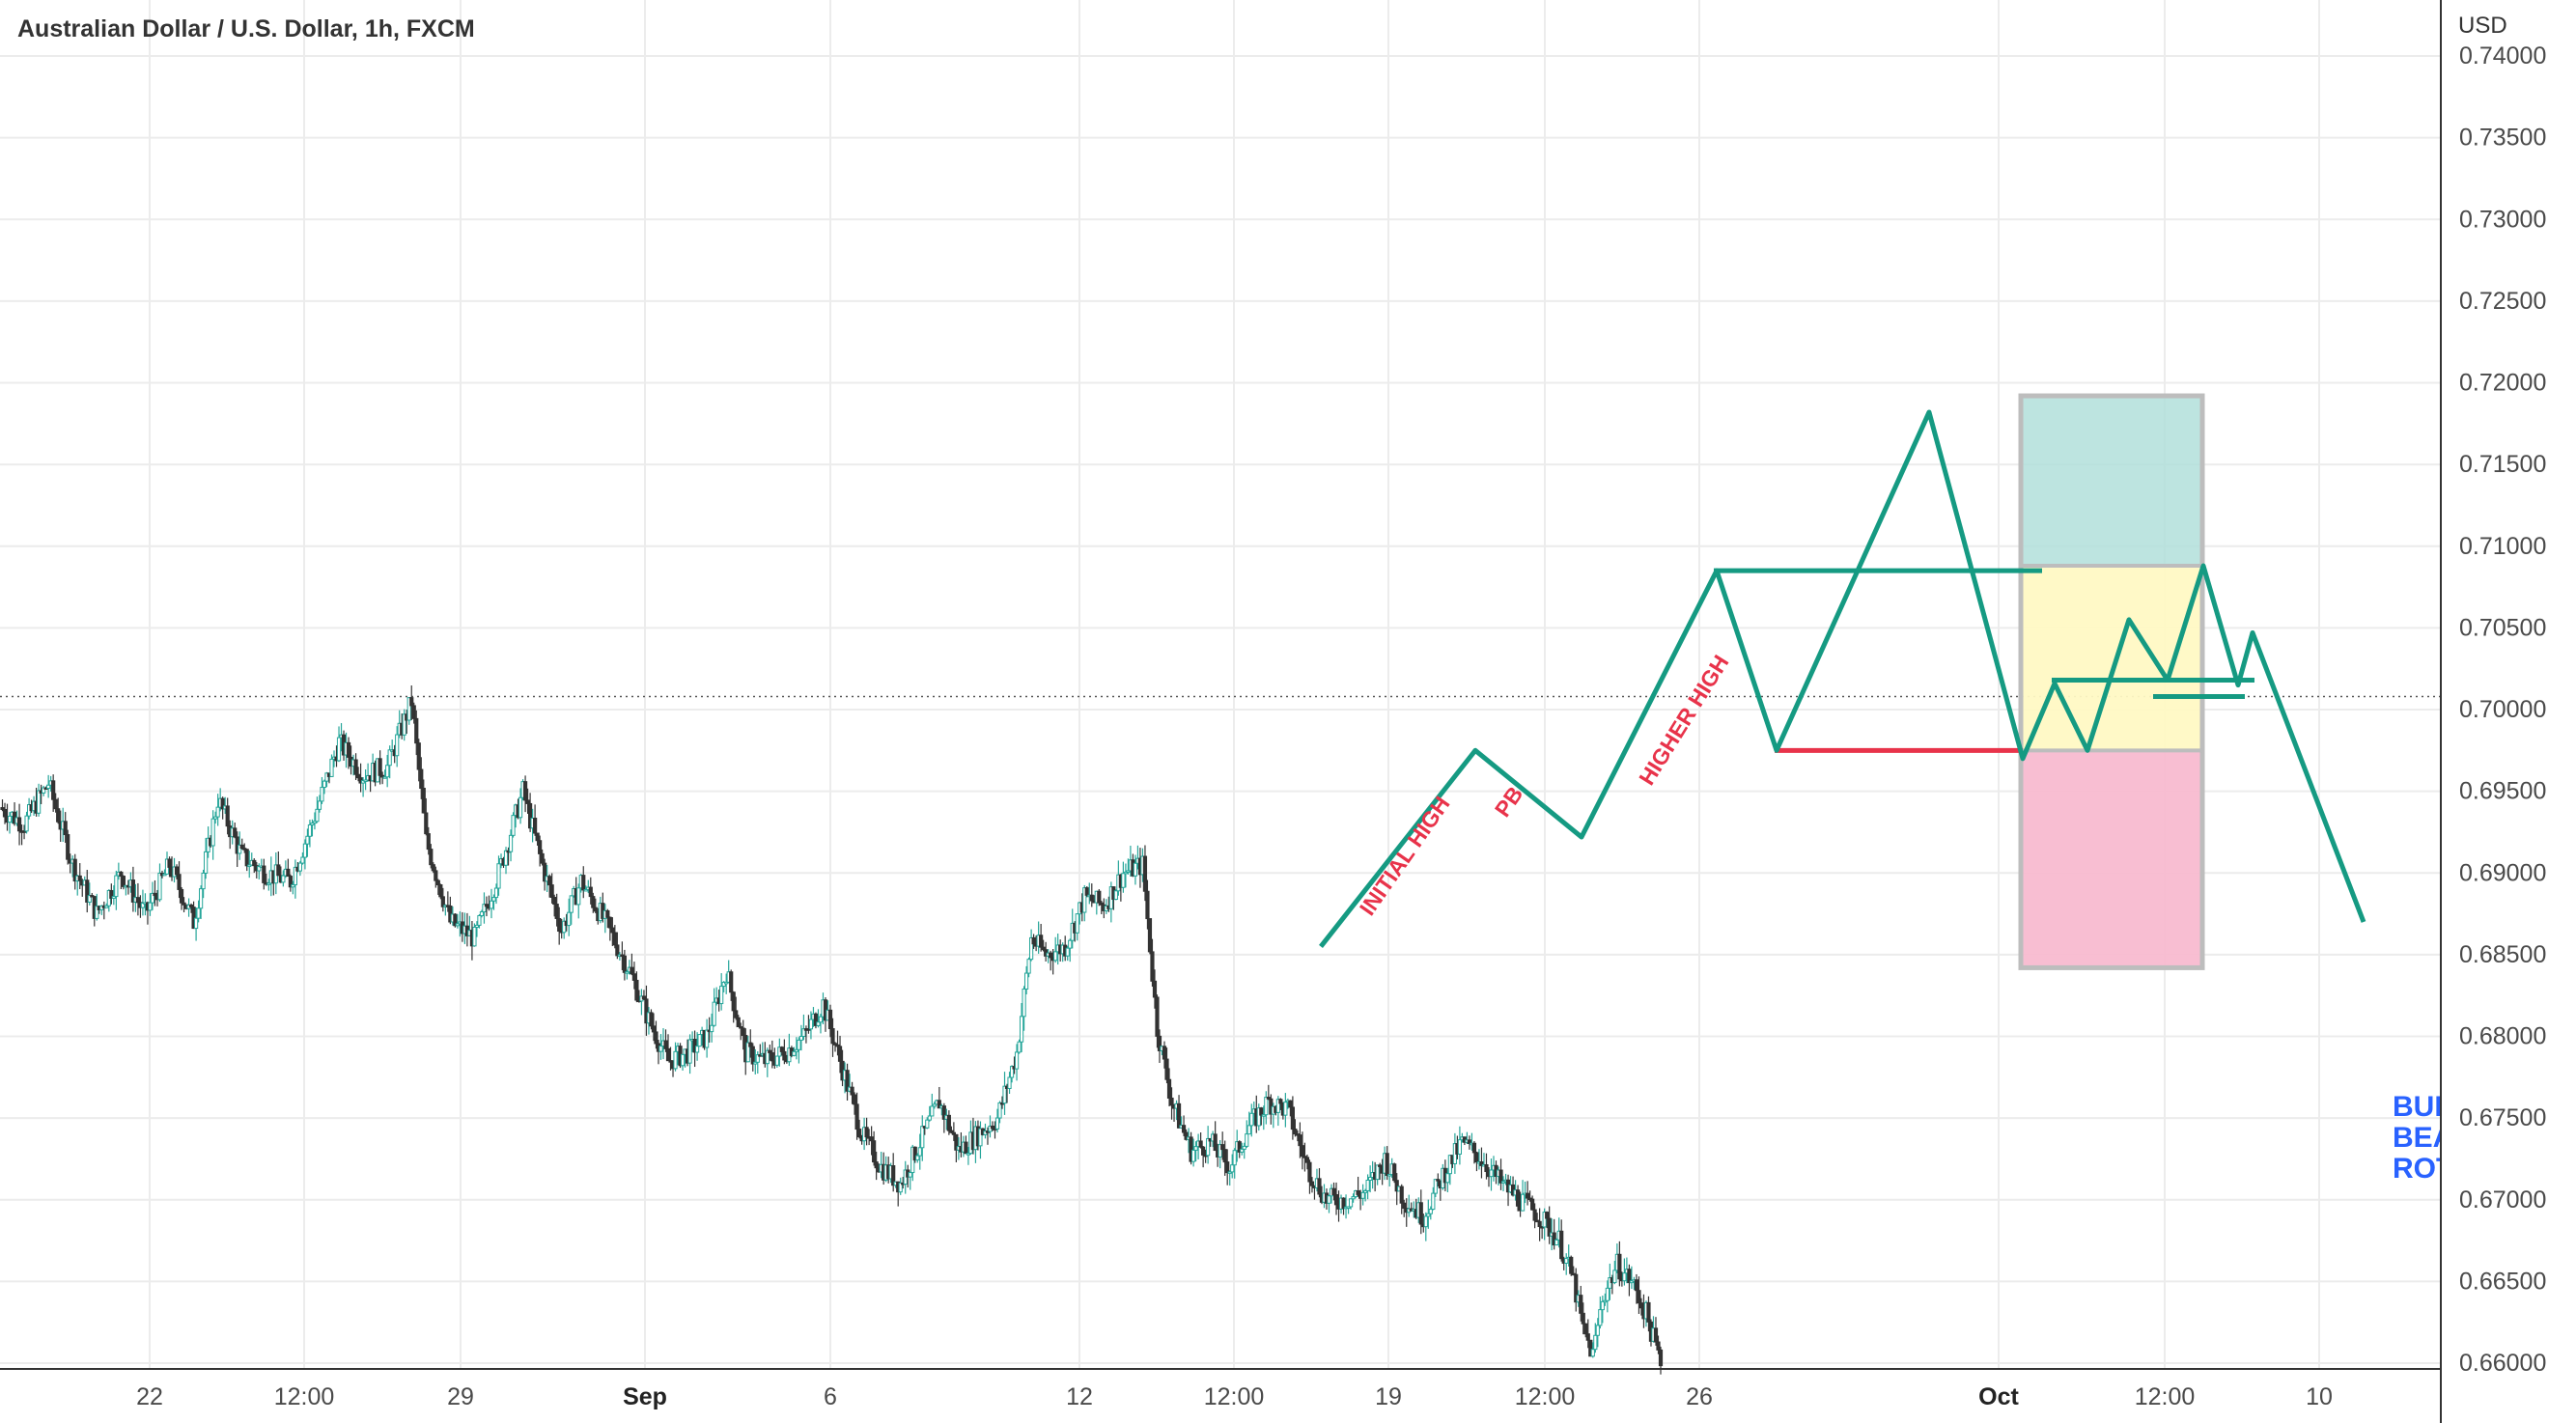 This screenshot has height=1423, width=2576. What do you see at coordinates (2483, 26) in the screenshot?
I see `currency-label: USD` at bounding box center [2483, 26].